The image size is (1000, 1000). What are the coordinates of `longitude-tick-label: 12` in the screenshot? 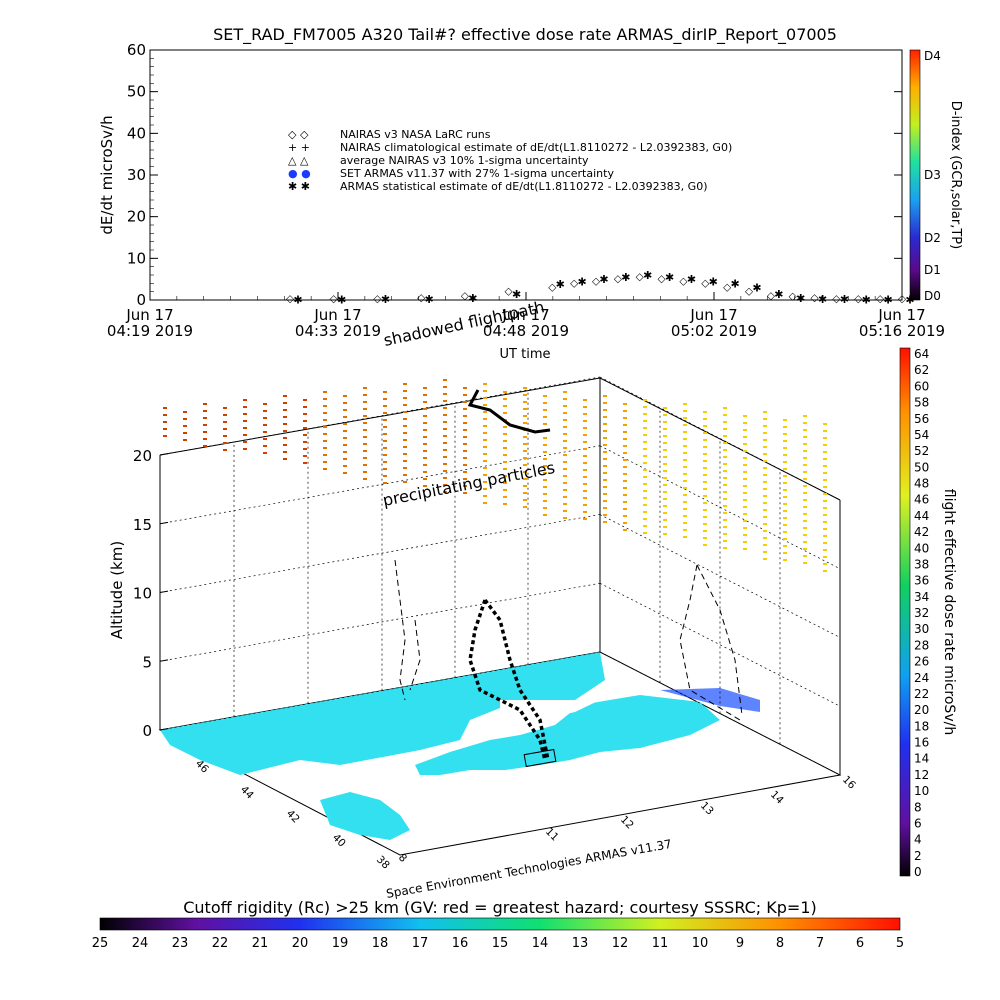 It's located at (627, 823).